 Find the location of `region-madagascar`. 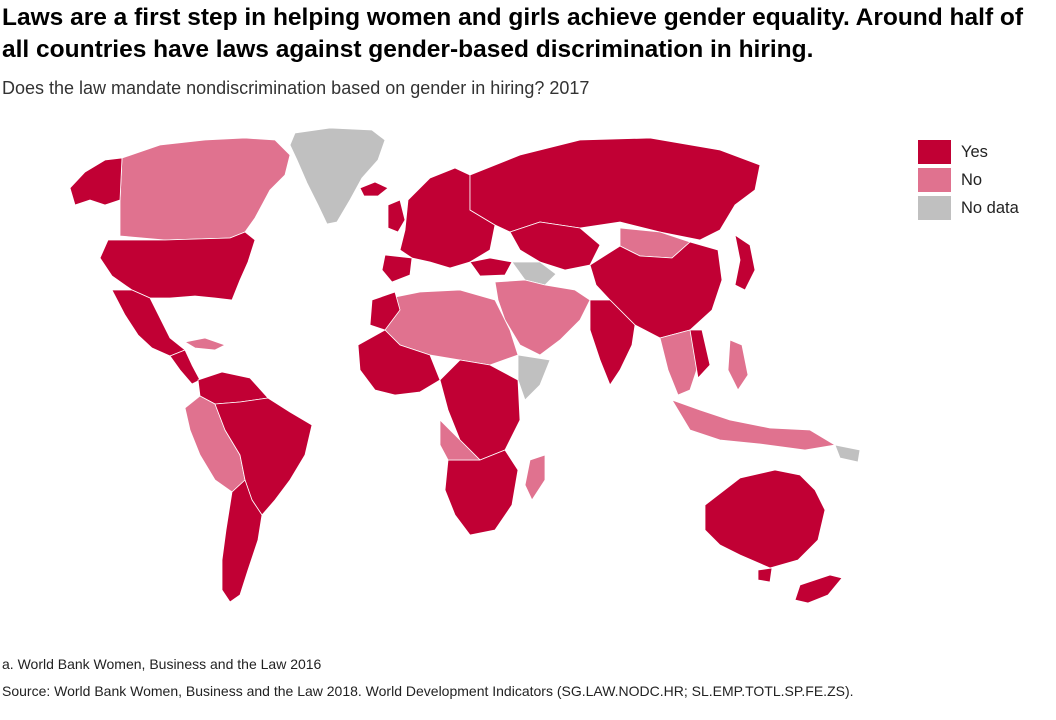

region-madagascar is located at coordinates (535, 477).